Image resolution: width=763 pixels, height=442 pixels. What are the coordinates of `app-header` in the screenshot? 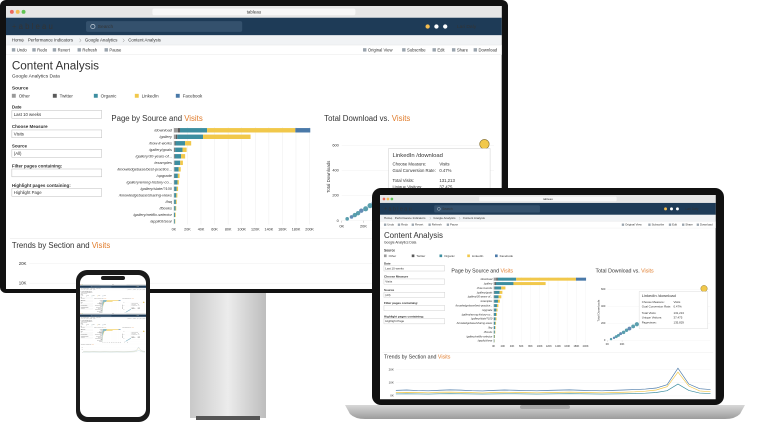 It's located at (113, 286).